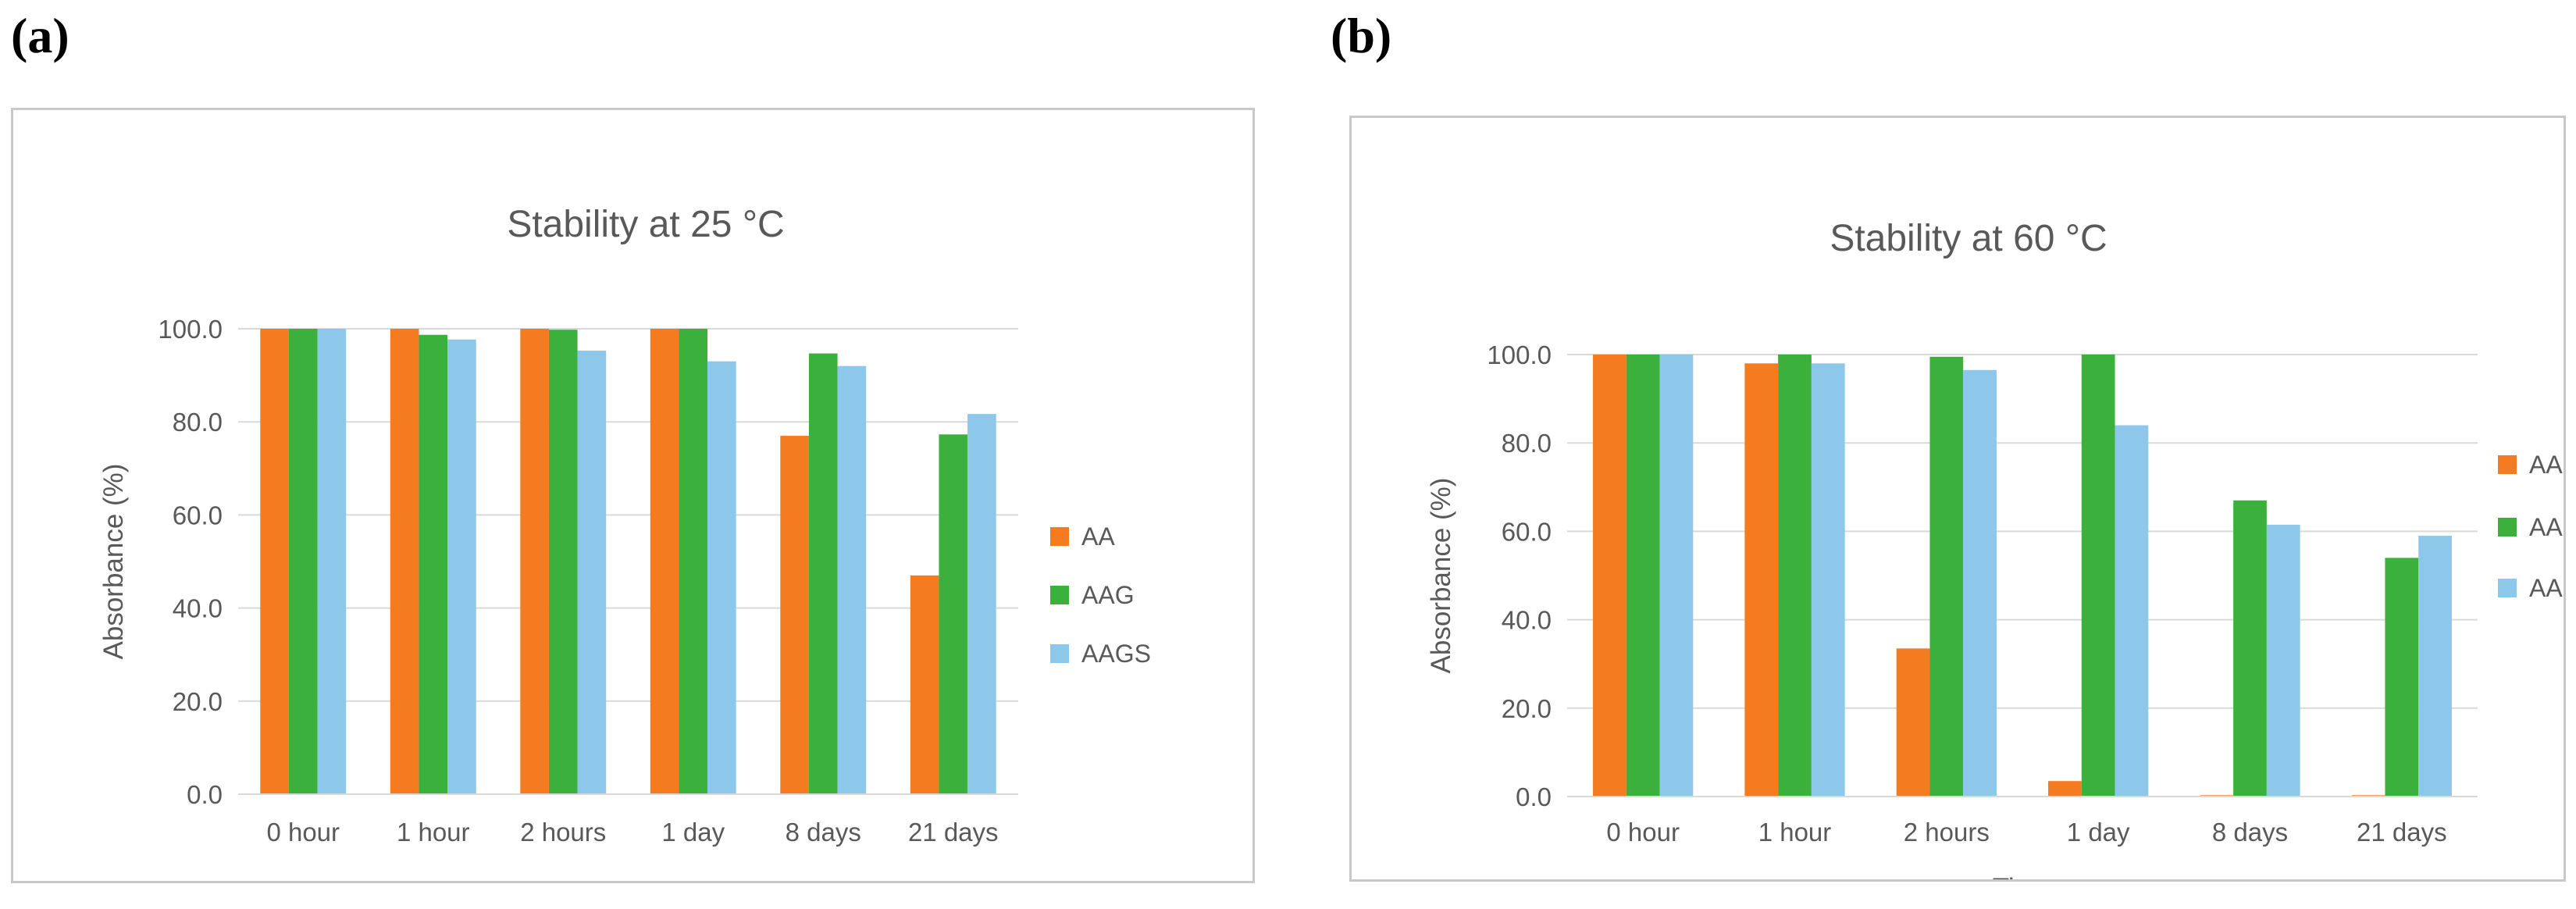 This screenshot has width=2576, height=909. Describe the element at coordinates (1969, 238) in the screenshot. I see `chart-title: Stability at 60 °C` at that location.